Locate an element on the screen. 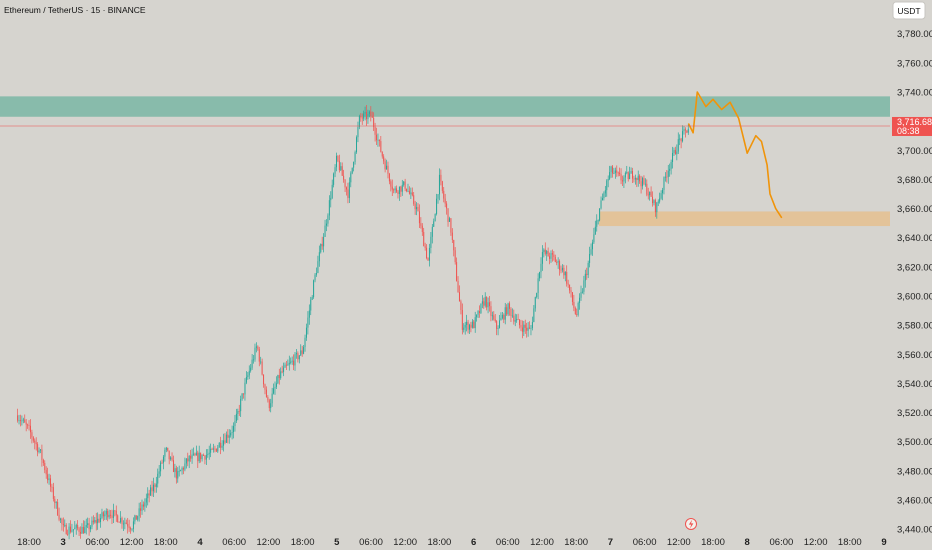  price-axis is located at coordinates (911, 275).